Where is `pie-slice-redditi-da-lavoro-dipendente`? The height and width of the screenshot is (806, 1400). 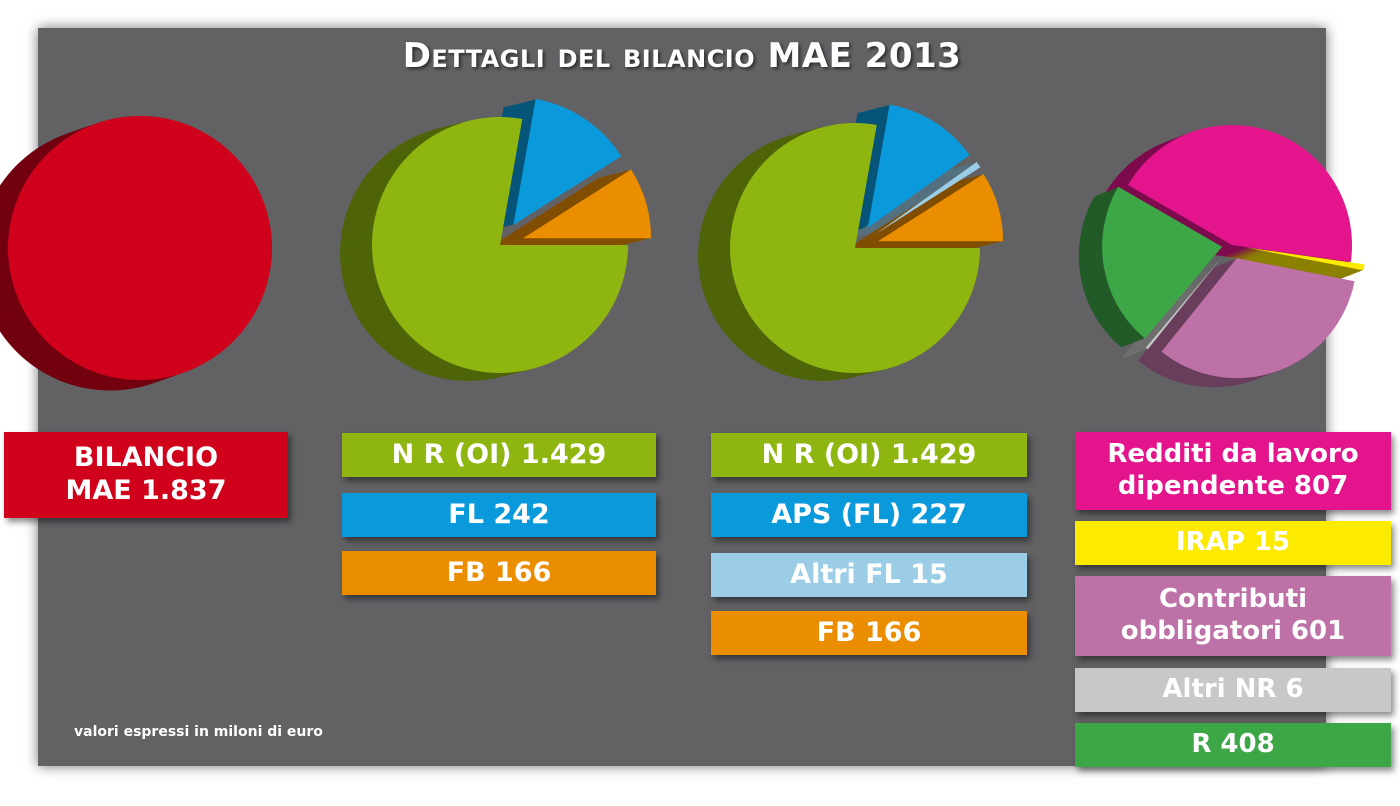 pie-slice-redditi-da-lavoro-dipendente is located at coordinates (1240, 193).